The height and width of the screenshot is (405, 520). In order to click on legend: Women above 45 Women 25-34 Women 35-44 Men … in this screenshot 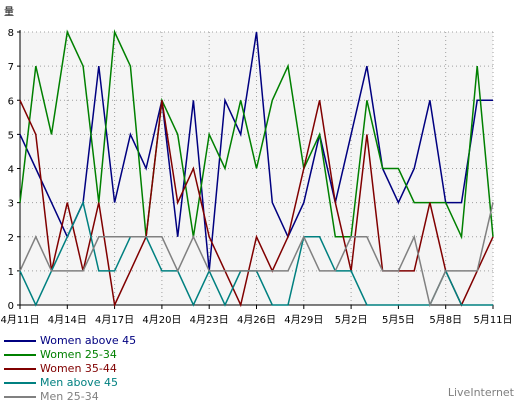, I will do `click(70, 369)`.